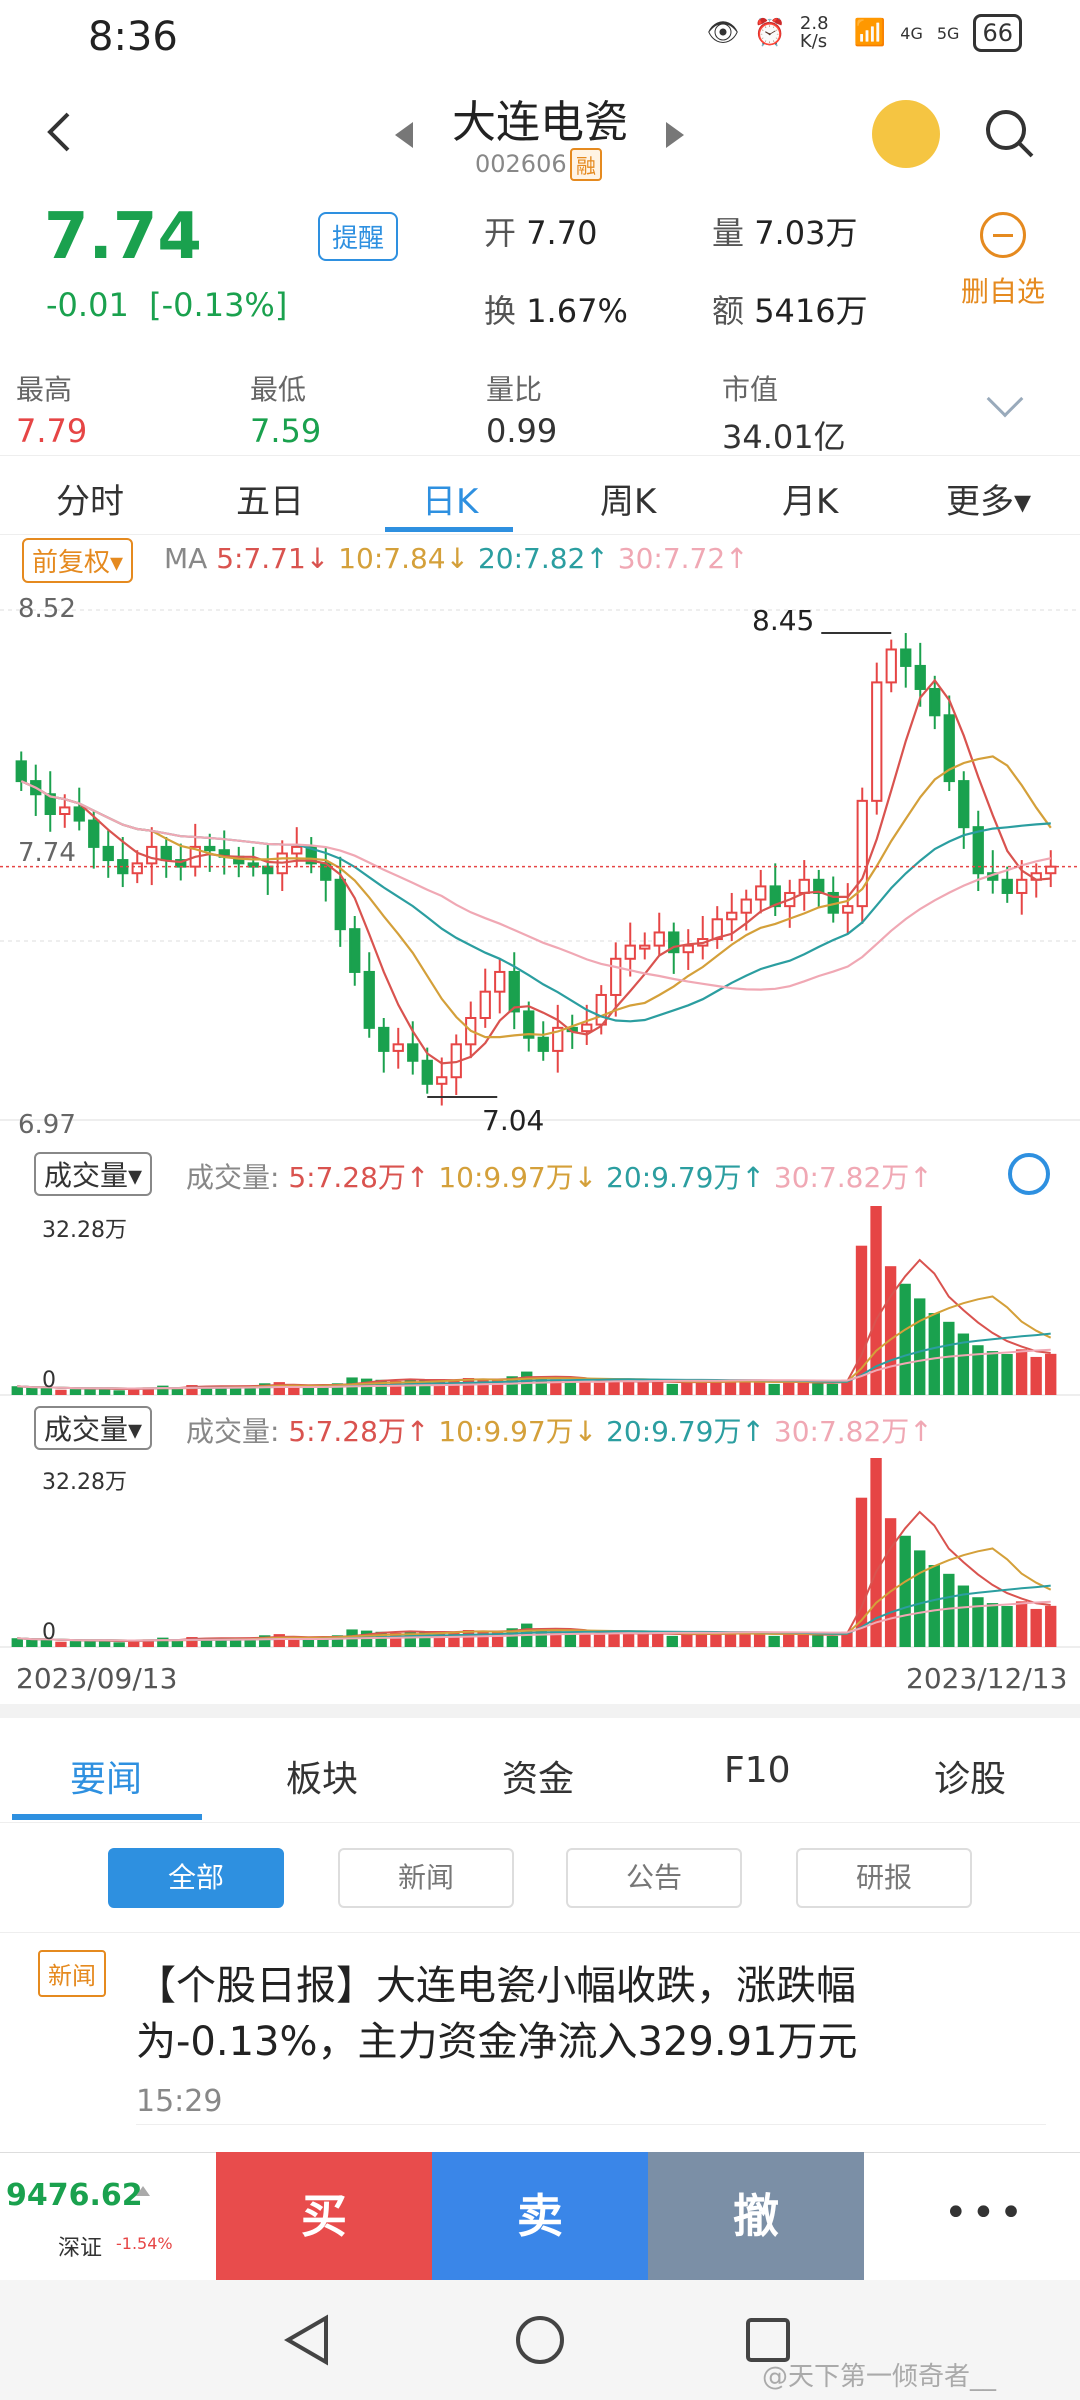 This screenshot has width=1080, height=2400. What do you see at coordinates (970, 1779) in the screenshot?
I see `tab-diagnose: 诊股` at bounding box center [970, 1779].